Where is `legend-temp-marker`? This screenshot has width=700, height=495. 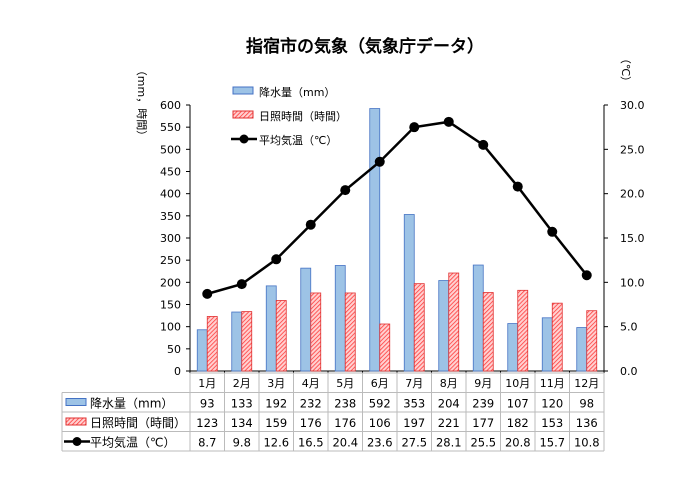
legend-temp-marker is located at coordinates (244, 139).